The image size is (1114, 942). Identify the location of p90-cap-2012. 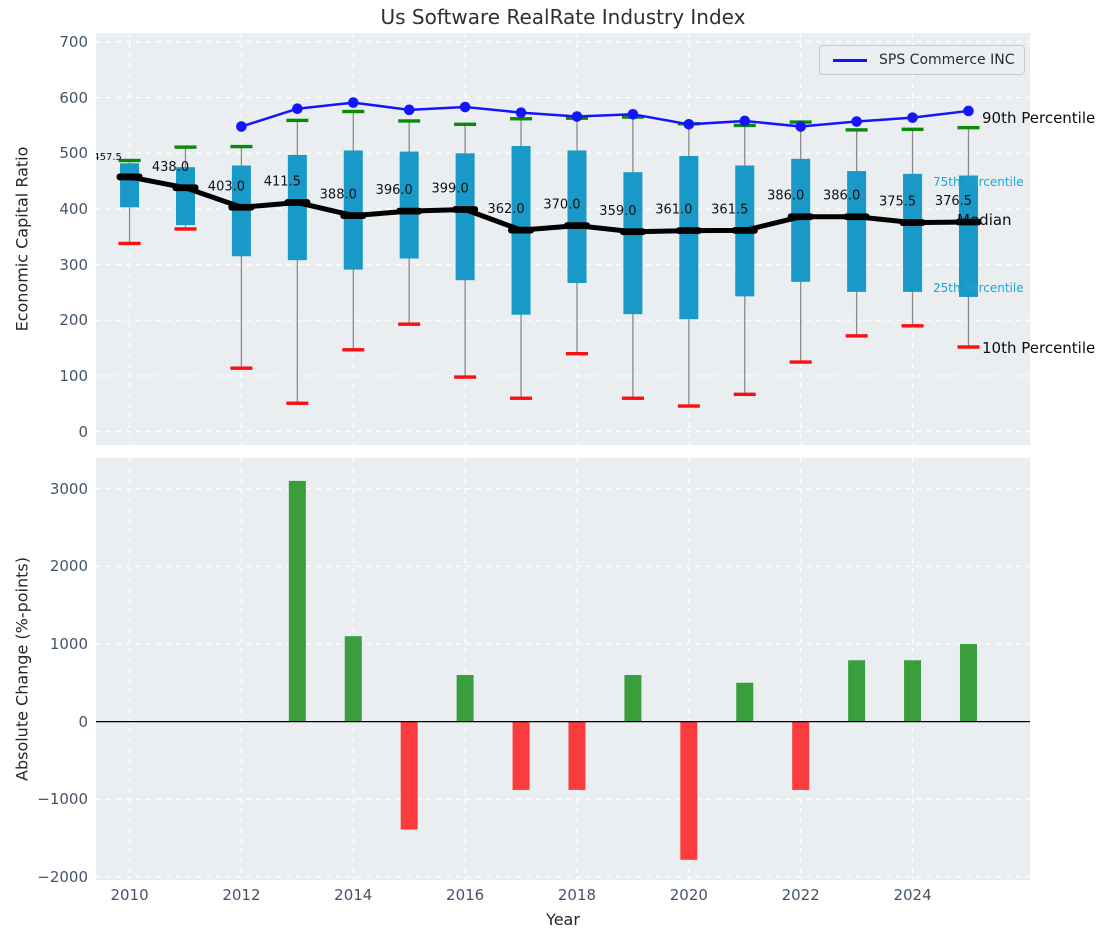
(241, 146).